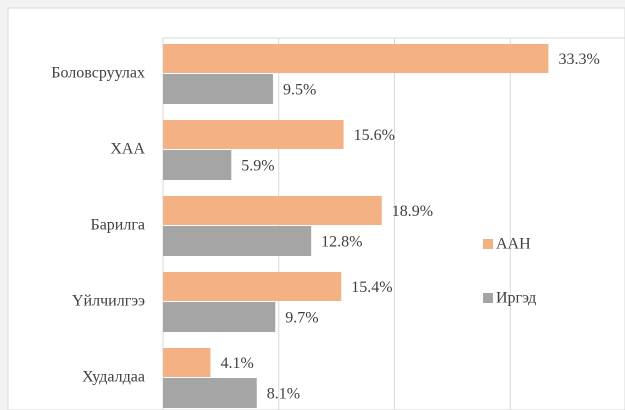 The width and height of the screenshot is (625, 410). Describe the element at coordinates (341, 242) in the screenshot. I see `data-label: 12.8%` at that location.